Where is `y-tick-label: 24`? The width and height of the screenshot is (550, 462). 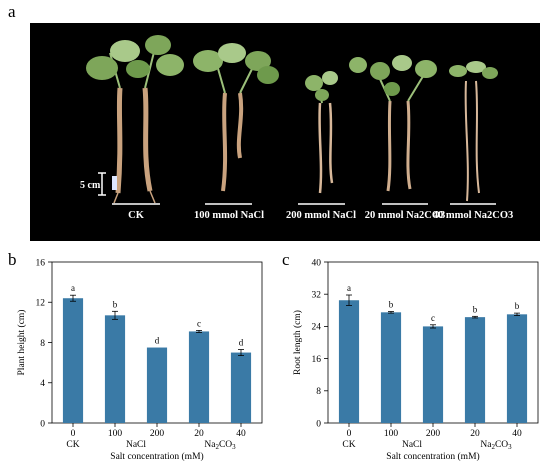 y-tick-label: 24 is located at coordinates (317, 328).